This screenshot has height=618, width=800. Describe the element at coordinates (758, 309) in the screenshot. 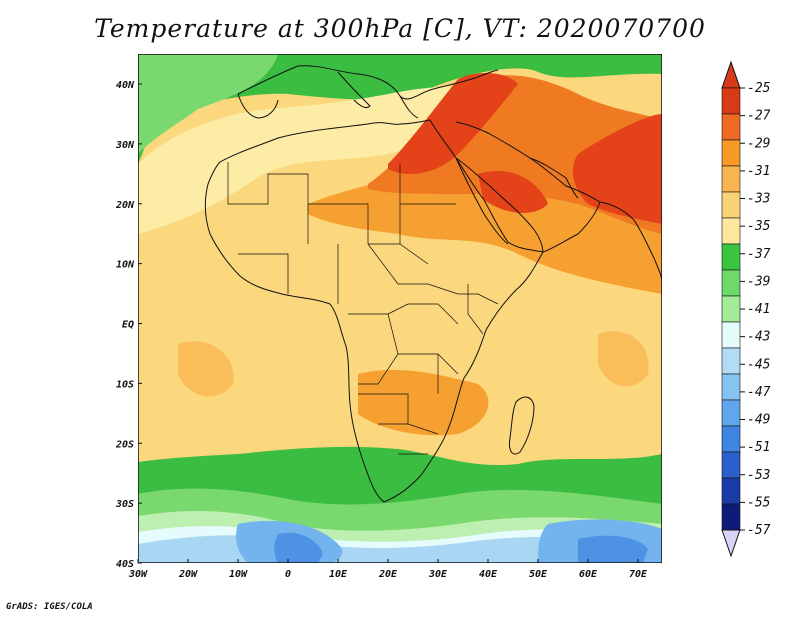

I see `colorbar-label: -41` at that location.